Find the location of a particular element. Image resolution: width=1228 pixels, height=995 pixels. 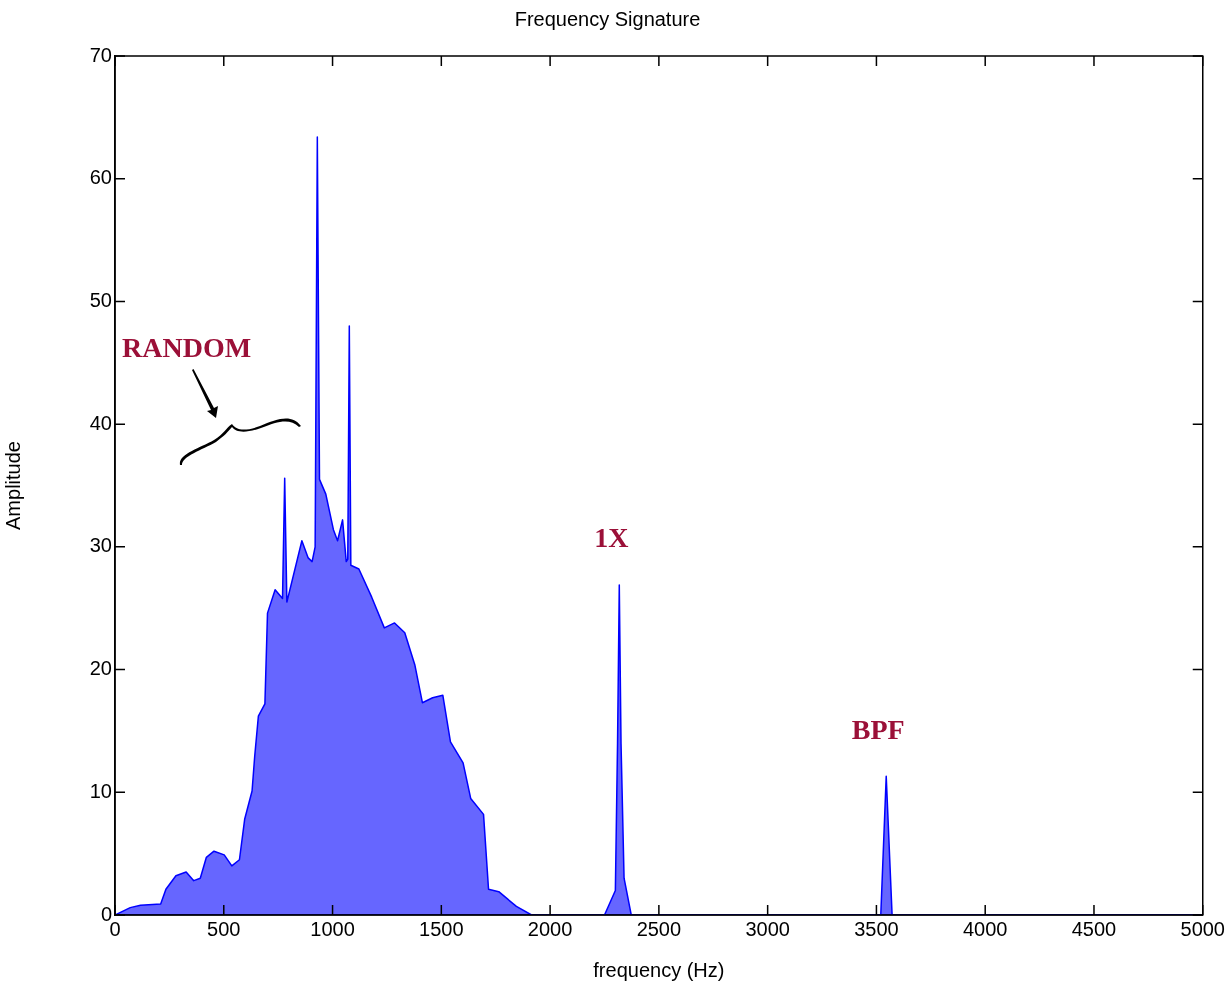

y-tick-label: 60 is located at coordinates (100, 177).